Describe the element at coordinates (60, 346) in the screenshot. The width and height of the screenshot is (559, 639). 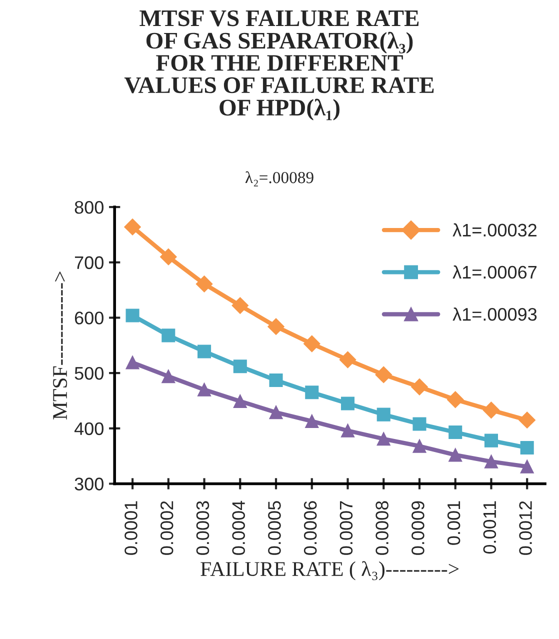
I see `y-axis-title: MTSF------------>` at that location.